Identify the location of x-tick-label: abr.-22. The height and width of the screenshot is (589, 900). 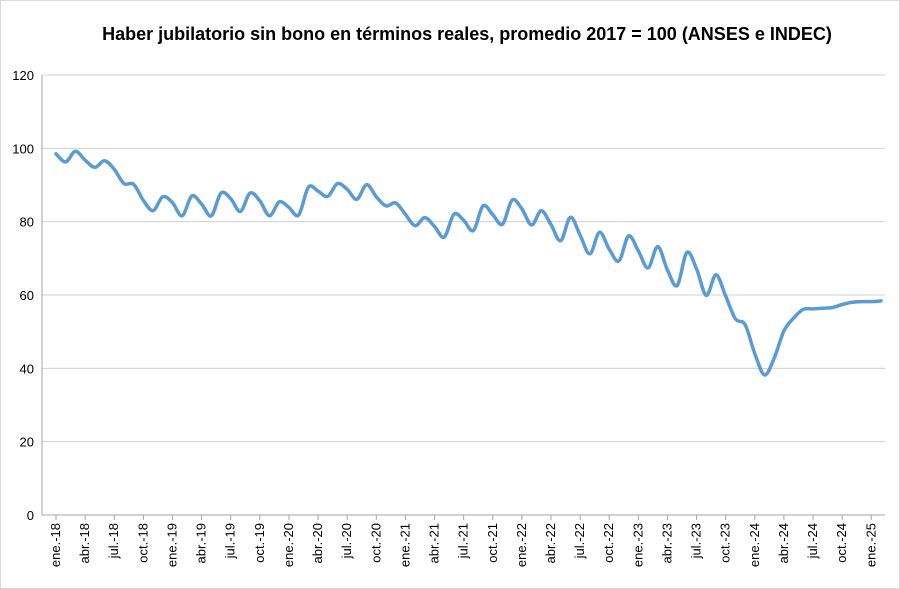
(550, 543).